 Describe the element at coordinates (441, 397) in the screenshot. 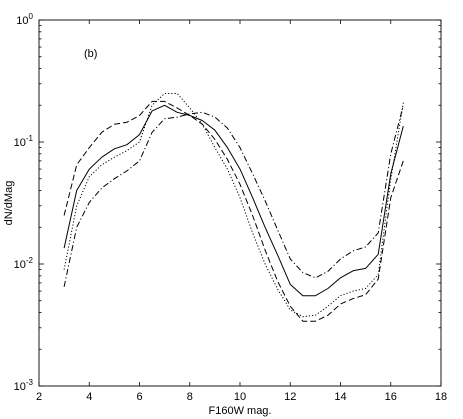

I see `x-tick-label: 18` at that location.